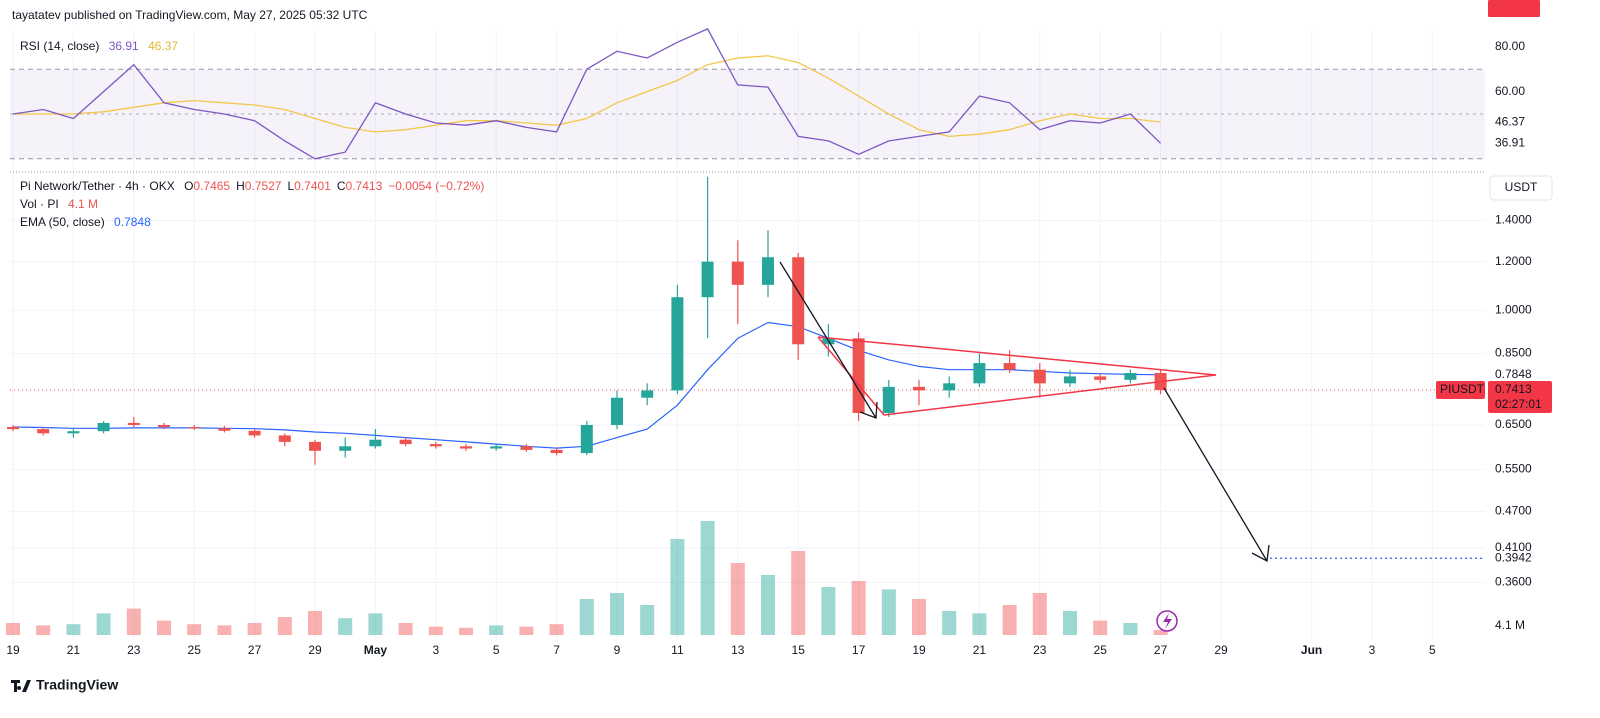 The width and height of the screenshot is (1600, 718). What do you see at coordinates (13, 650) in the screenshot?
I see `x-tick-label: 19` at bounding box center [13, 650].